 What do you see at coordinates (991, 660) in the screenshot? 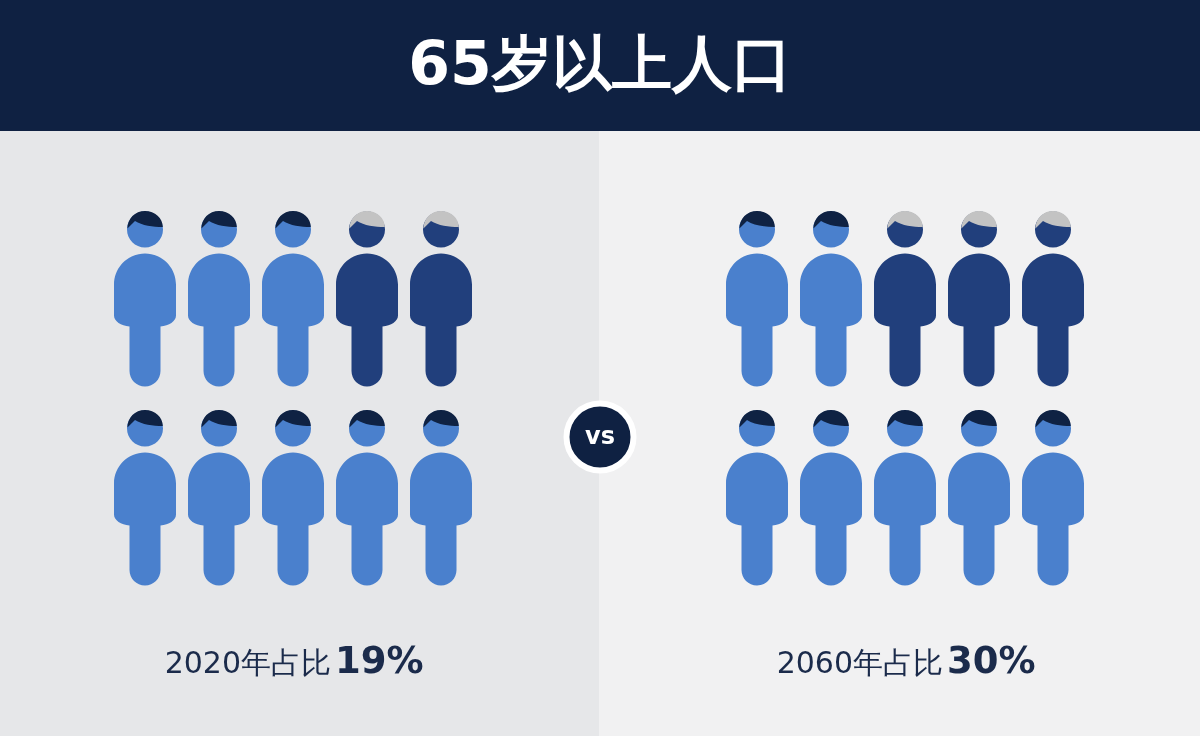
I see `data-label: 30%` at bounding box center [991, 660].